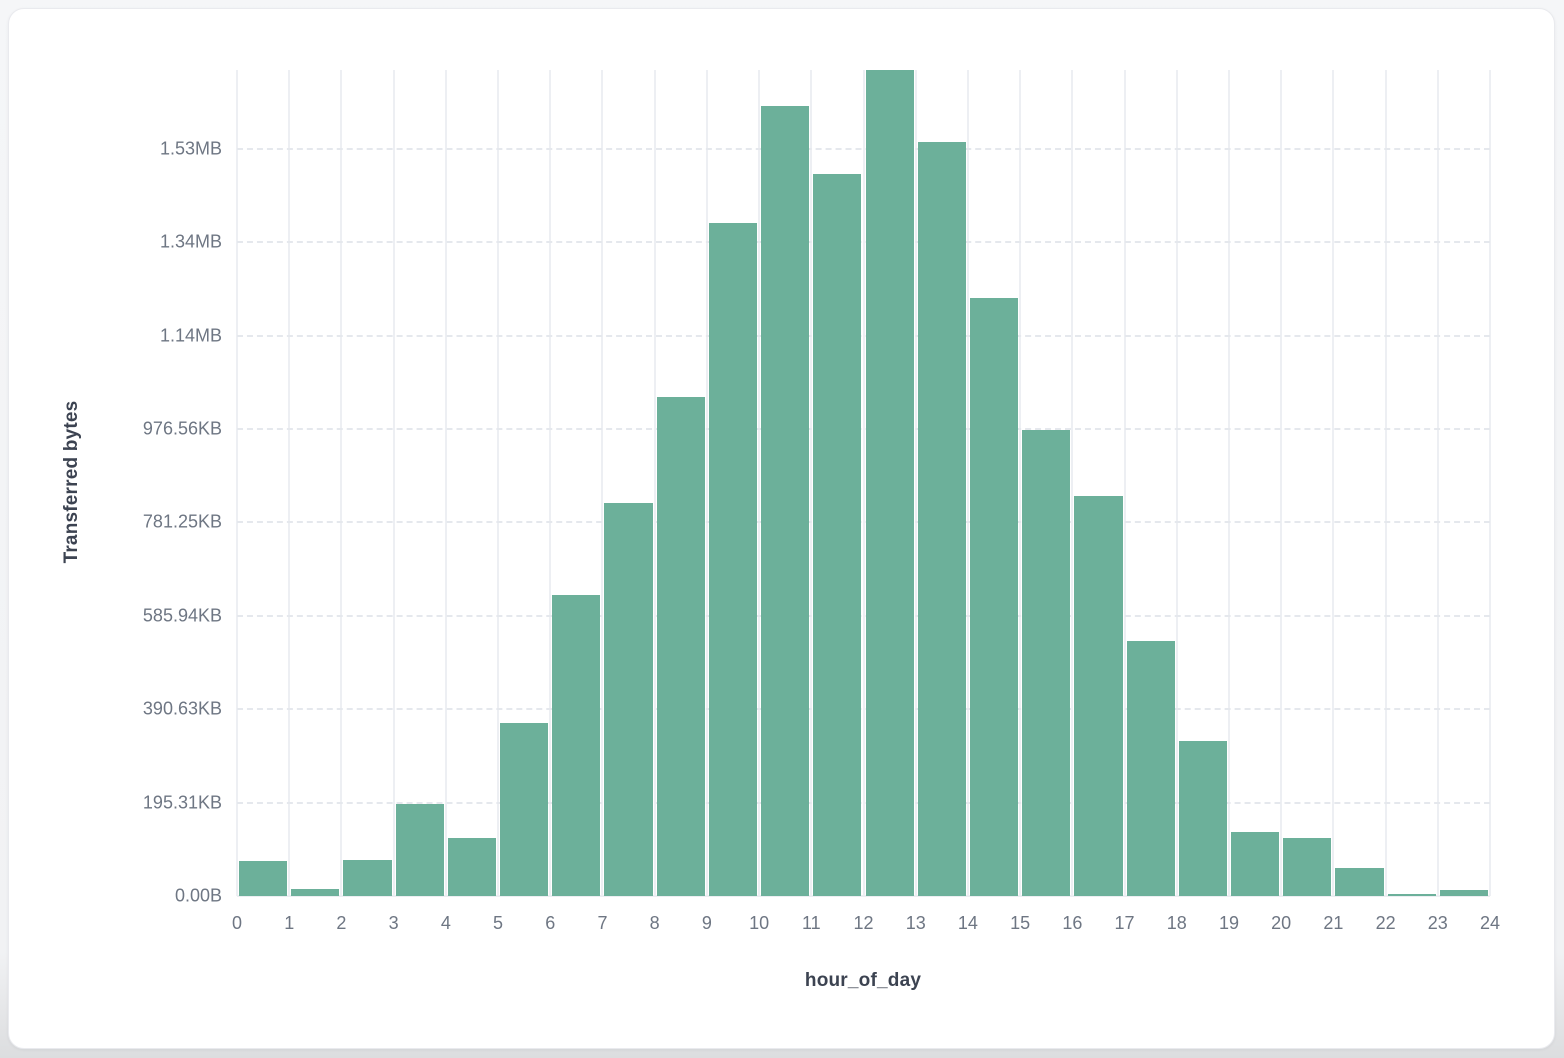 The image size is (1564, 1058). I want to click on x-axis-title: hour_of_day, so click(863, 980).